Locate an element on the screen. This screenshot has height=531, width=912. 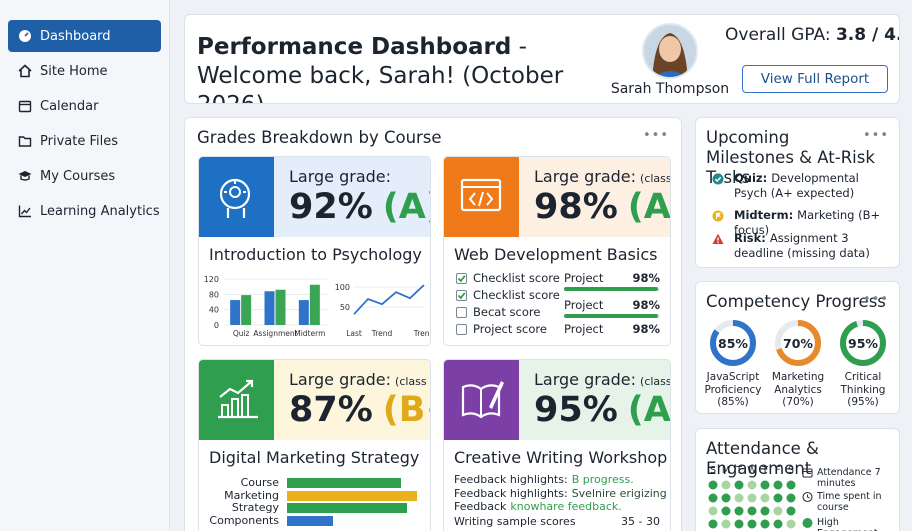
competency-name: JavaScript Proficiency (85%) is located at coordinates (733, 390).